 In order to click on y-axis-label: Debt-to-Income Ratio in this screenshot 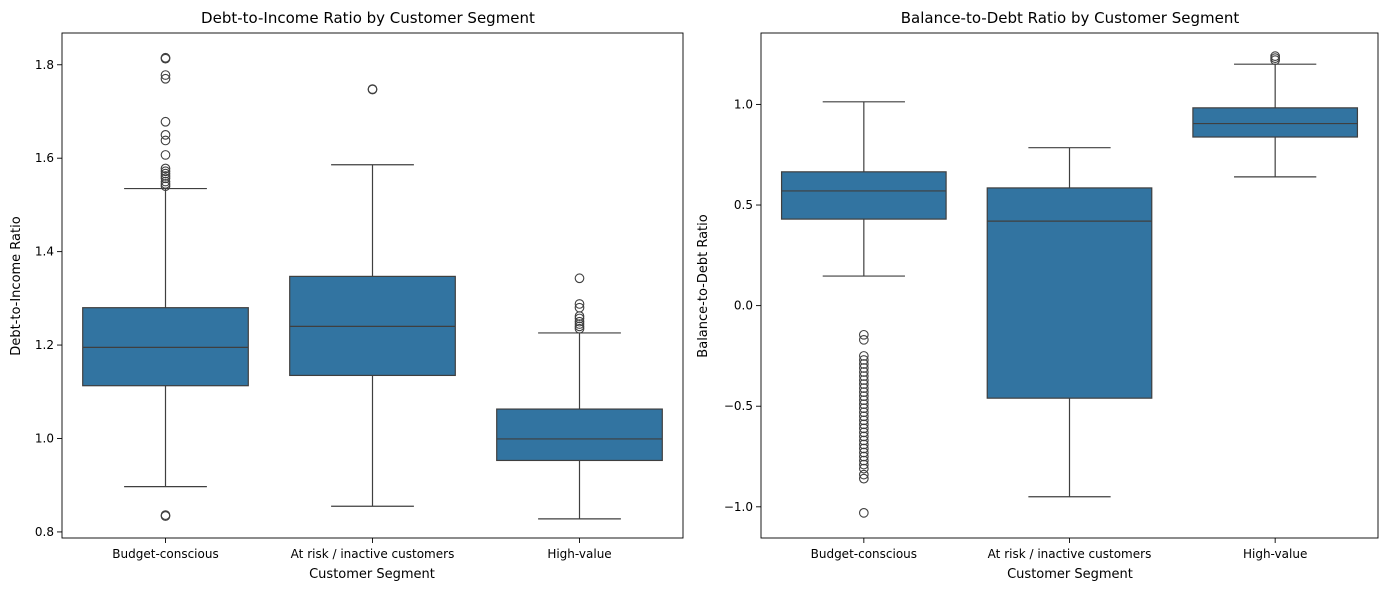, I will do `click(16, 285)`.